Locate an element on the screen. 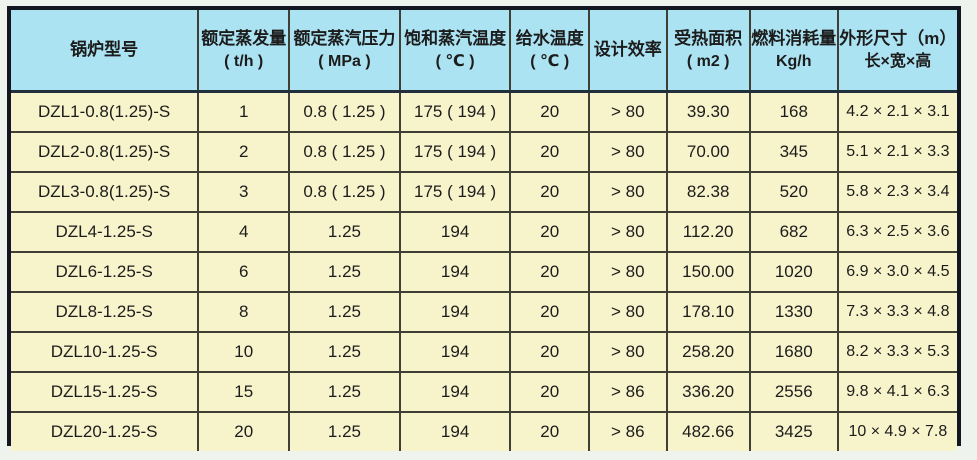  col-header-fuel-consumption: 燃料消耗量 Kg/h is located at coordinates (793, 51).